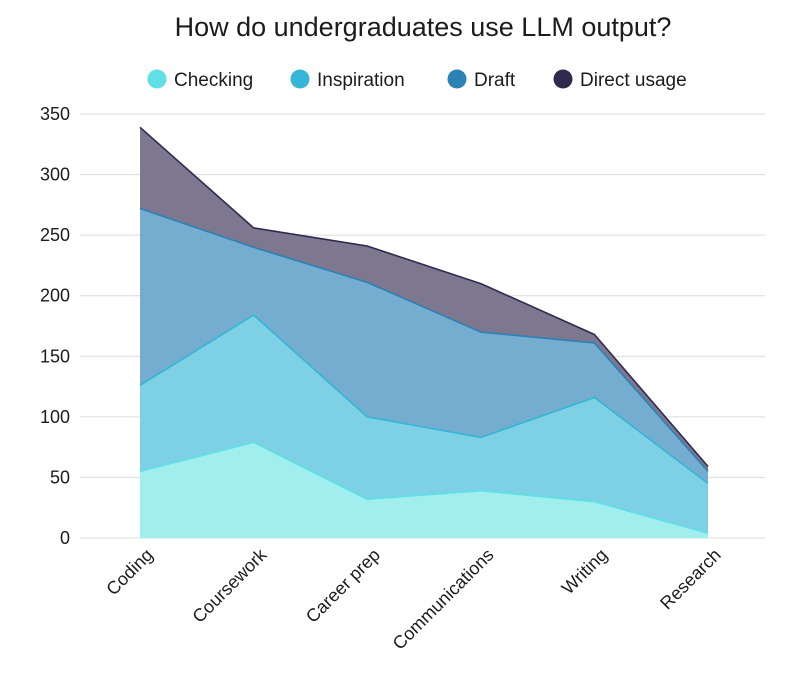  What do you see at coordinates (55, 114) in the screenshot?
I see `y-tick-label: 350` at bounding box center [55, 114].